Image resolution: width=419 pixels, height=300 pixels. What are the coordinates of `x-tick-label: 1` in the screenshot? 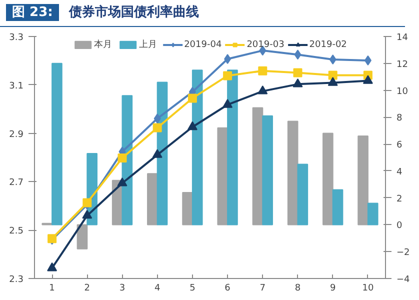 It's located at (52, 289).